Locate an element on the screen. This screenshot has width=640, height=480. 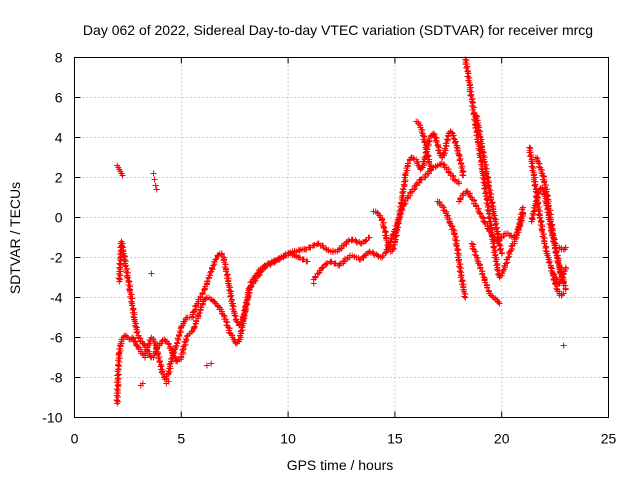
x-tick-label: 5 is located at coordinates (181, 439).